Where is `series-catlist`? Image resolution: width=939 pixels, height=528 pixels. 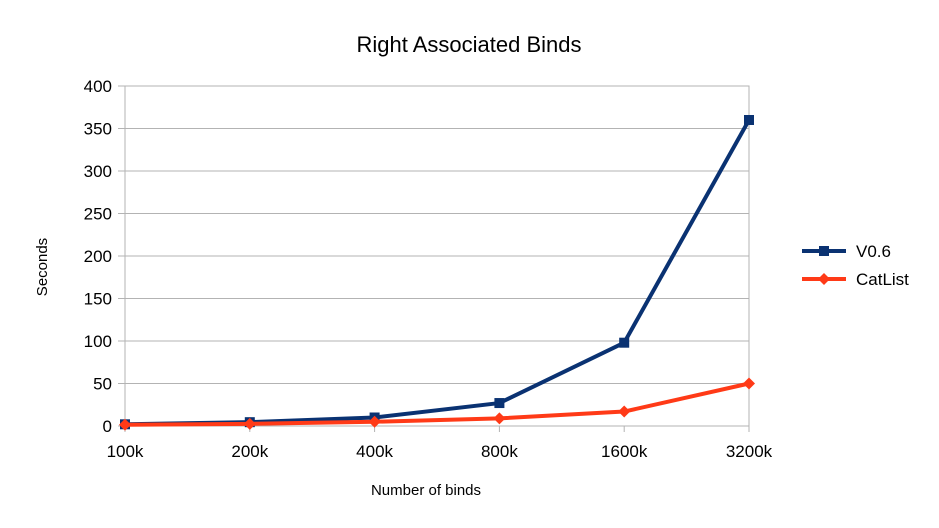 series-catlist is located at coordinates (437, 404).